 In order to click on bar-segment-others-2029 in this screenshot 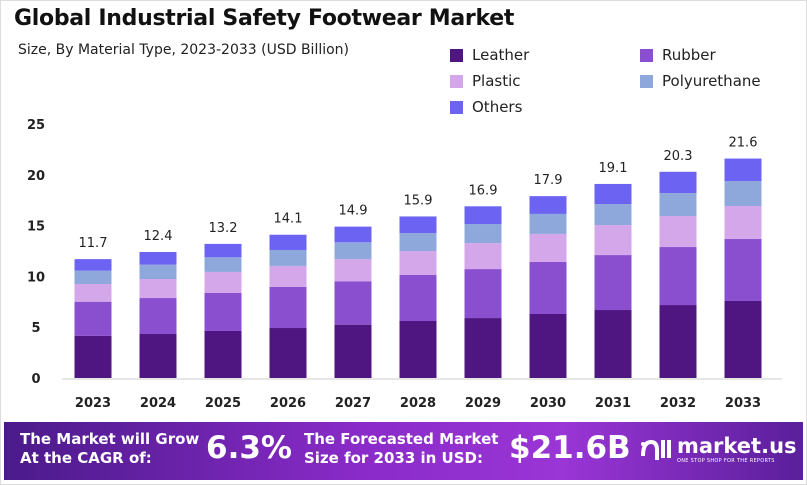, I will do `click(483, 215)`.